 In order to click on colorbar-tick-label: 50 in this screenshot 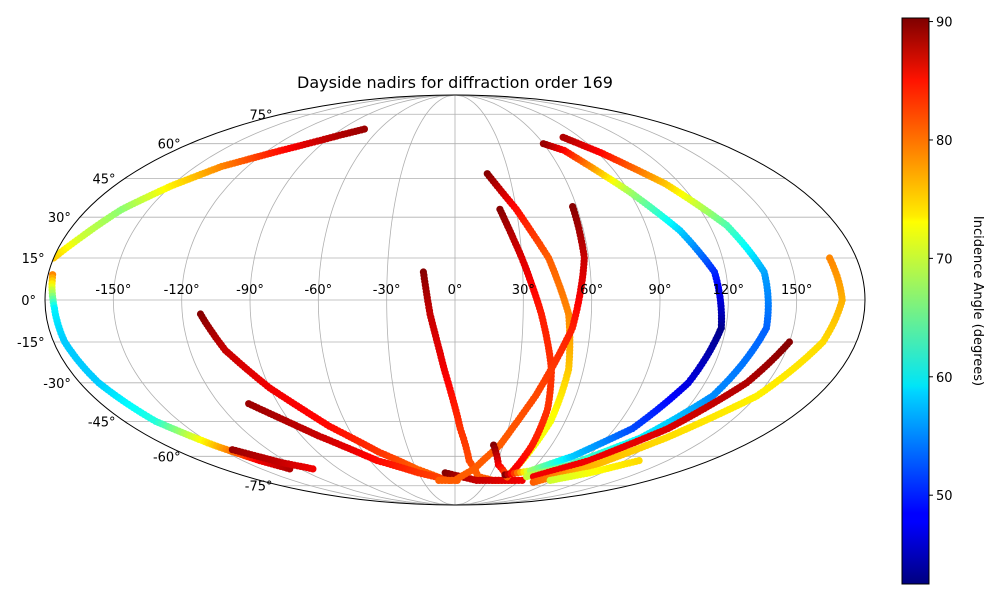, I will do `click(944, 496)`.